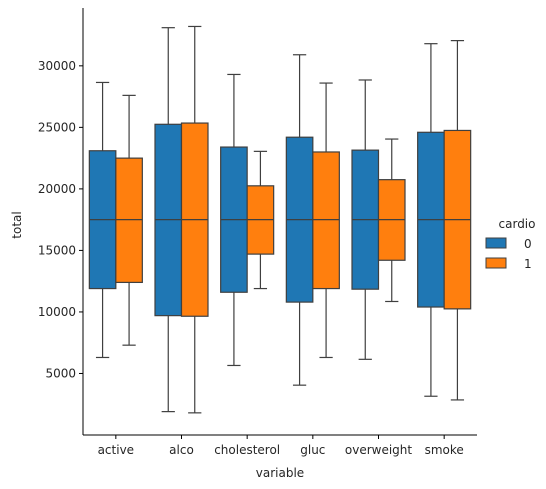 Image resolution: width=546 pixels, height=489 pixels. Describe the element at coordinates (444, 450) in the screenshot. I see `x-tick-label: smoke` at that location.